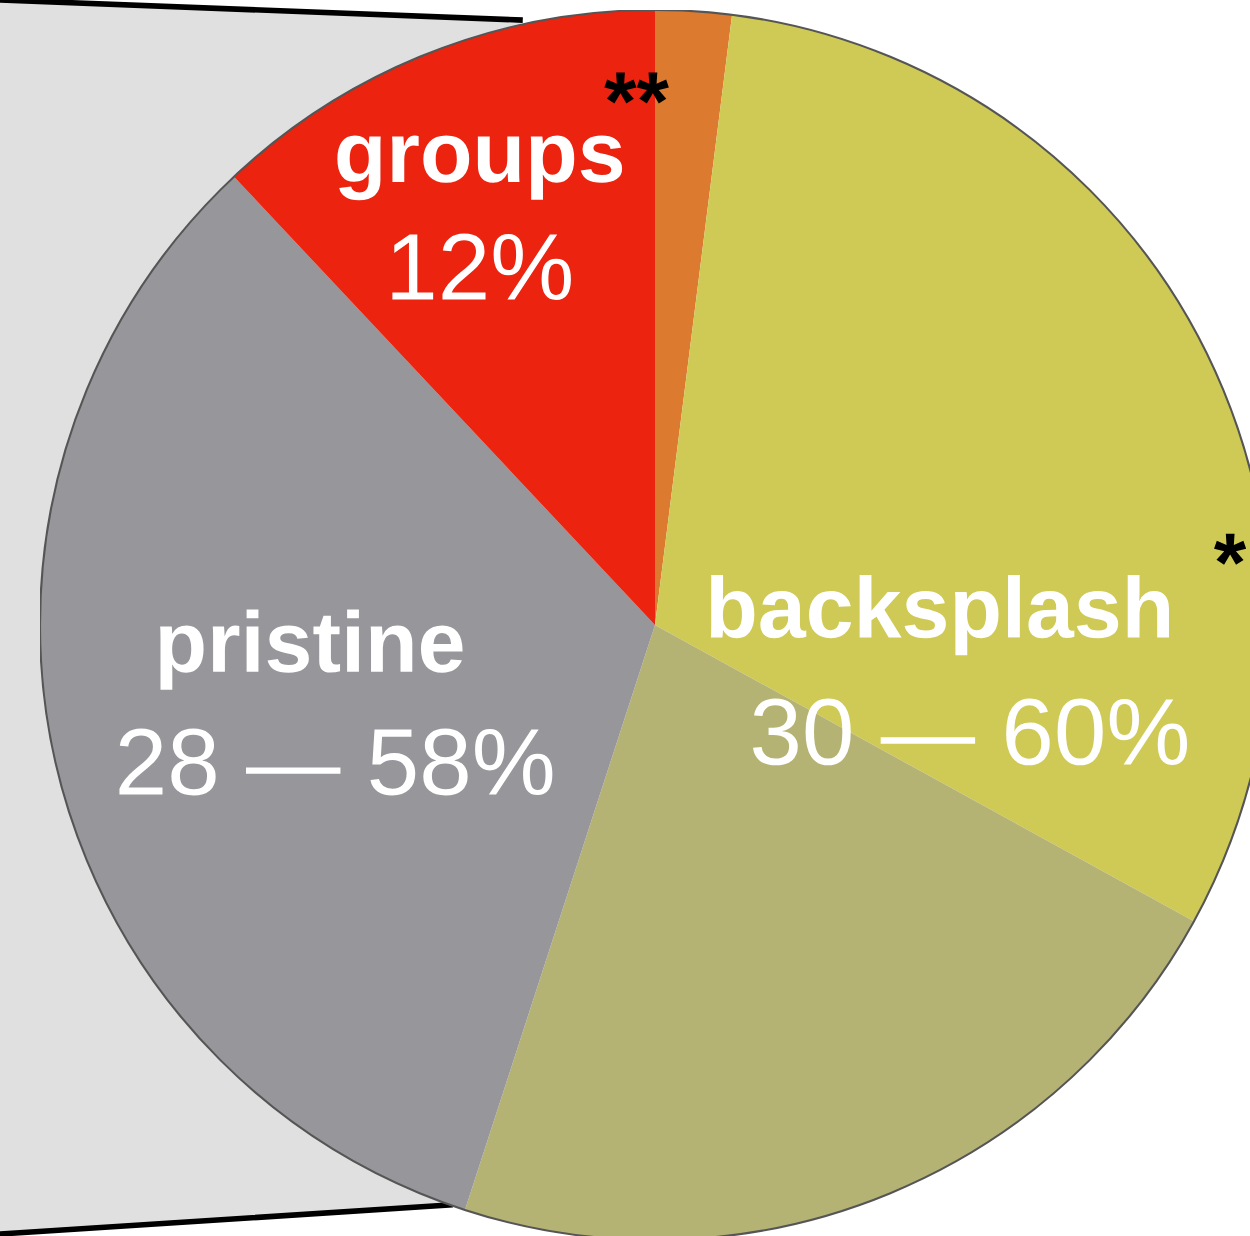 This screenshot has height=1236, width=1250. Describe the element at coordinates (336, 762) in the screenshot. I see `text: 28 — 58%` at that location.